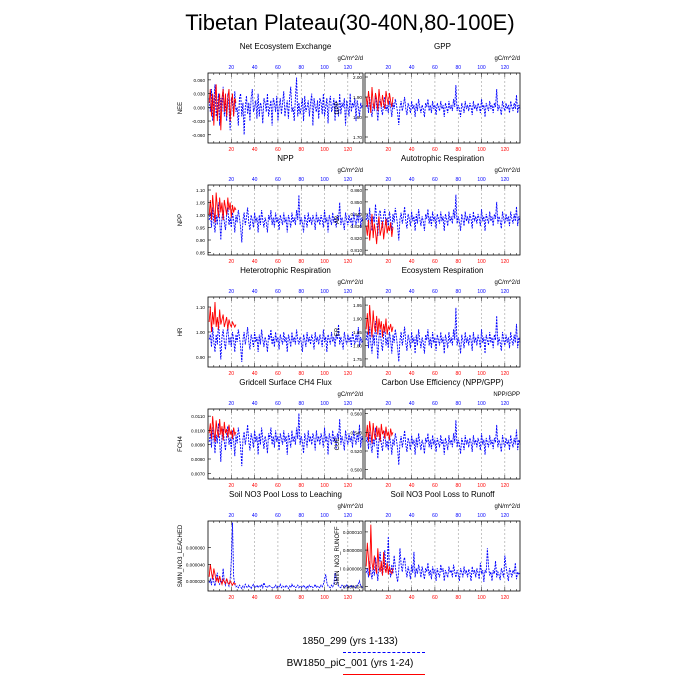 The width and height of the screenshot is (700, 700). I want to click on legend-label-series-b: BW1850_piC_001 (yrs 1-24), so click(350, 663).